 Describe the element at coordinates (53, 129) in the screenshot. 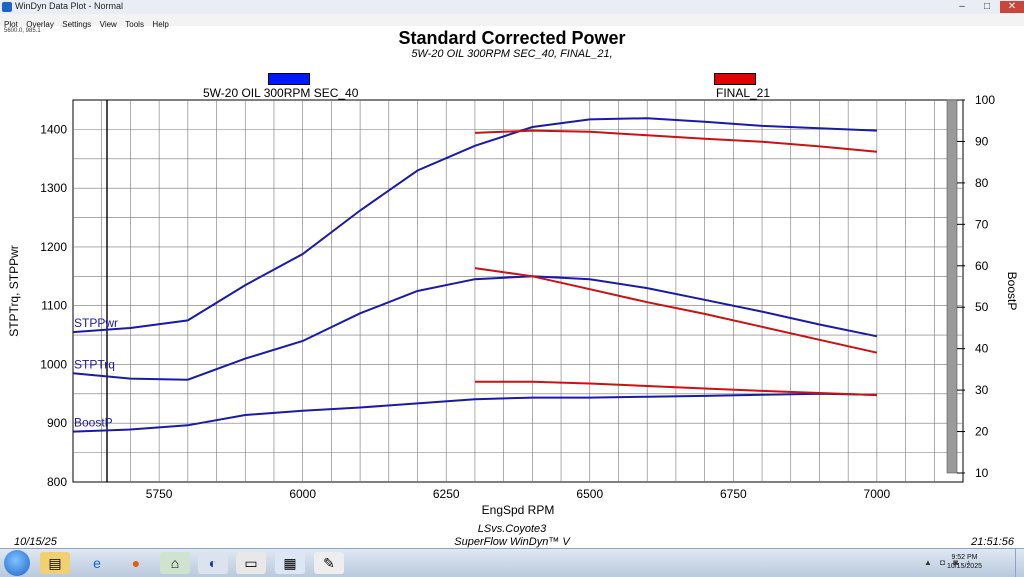

I see `y-tick-label: 1400` at that location.